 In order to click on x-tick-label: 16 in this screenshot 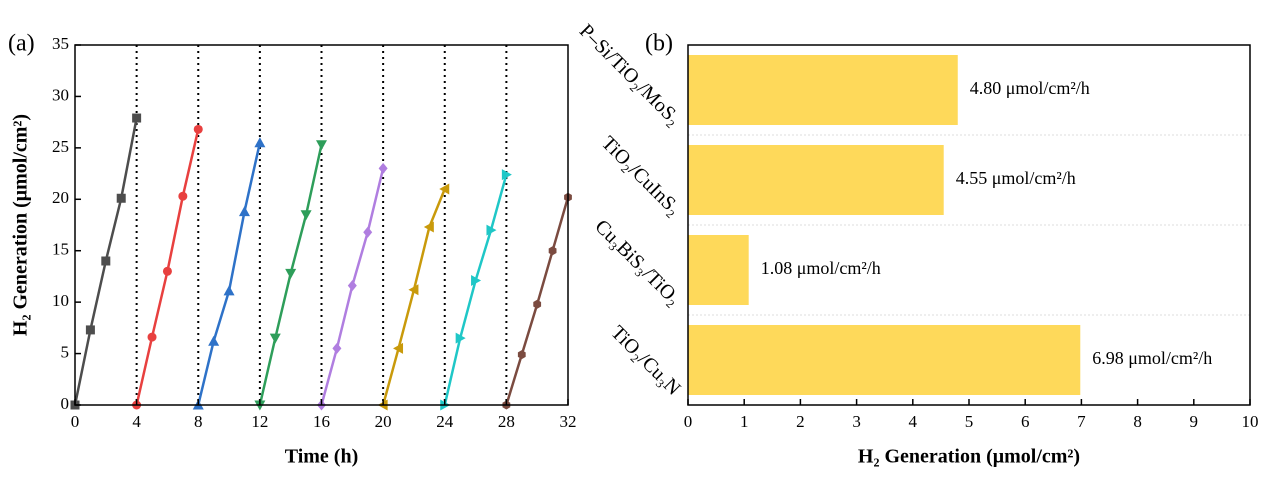, I will do `click(321, 421)`.